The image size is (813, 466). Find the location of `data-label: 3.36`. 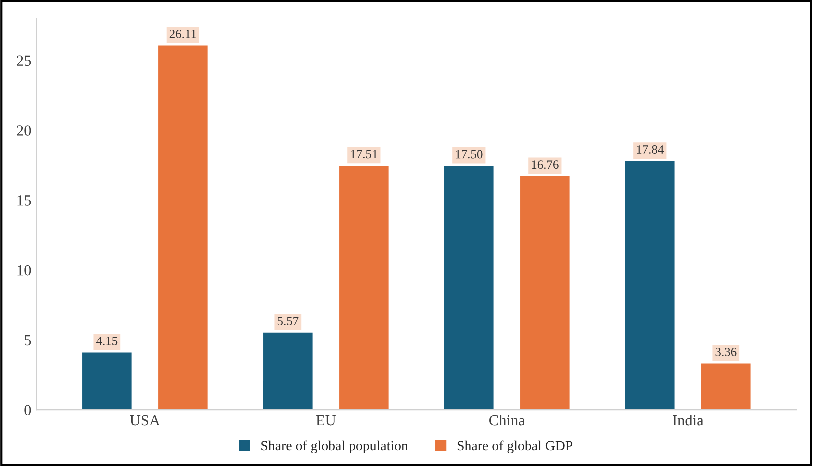

data-label: 3.36 is located at coordinates (726, 352).